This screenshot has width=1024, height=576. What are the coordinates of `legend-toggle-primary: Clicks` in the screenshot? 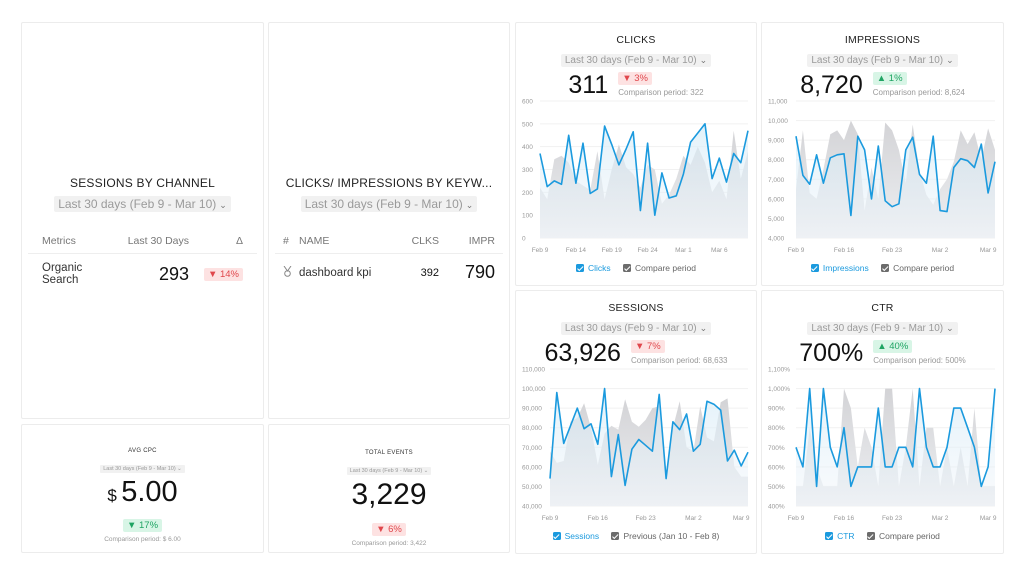 It's located at (593, 268).